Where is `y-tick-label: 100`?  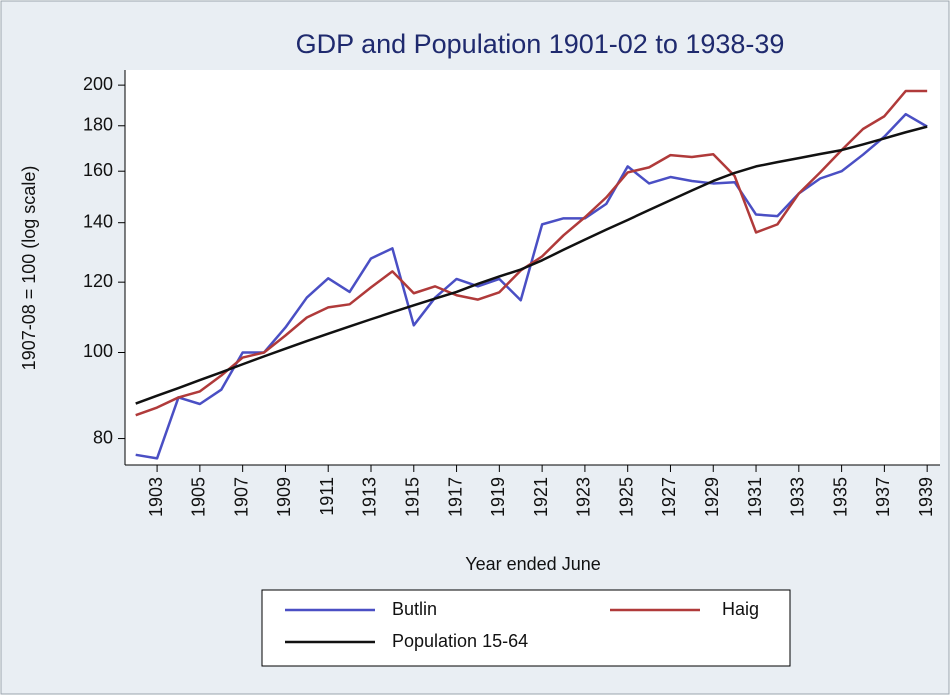 y-tick-label: 100 is located at coordinates (98, 351).